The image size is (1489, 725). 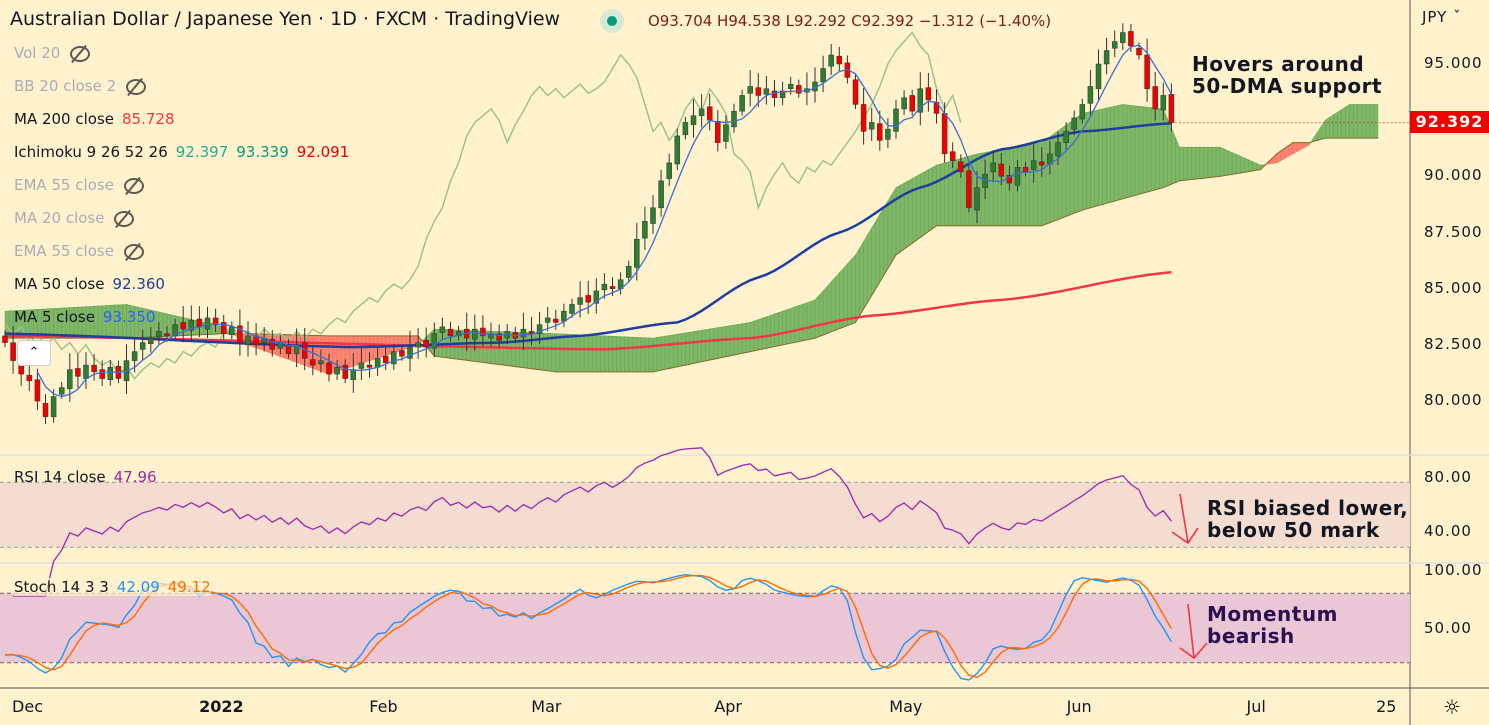 What do you see at coordinates (1452, 707) in the screenshot?
I see `settings-gear-icon: ☼` at bounding box center [1452, 707].